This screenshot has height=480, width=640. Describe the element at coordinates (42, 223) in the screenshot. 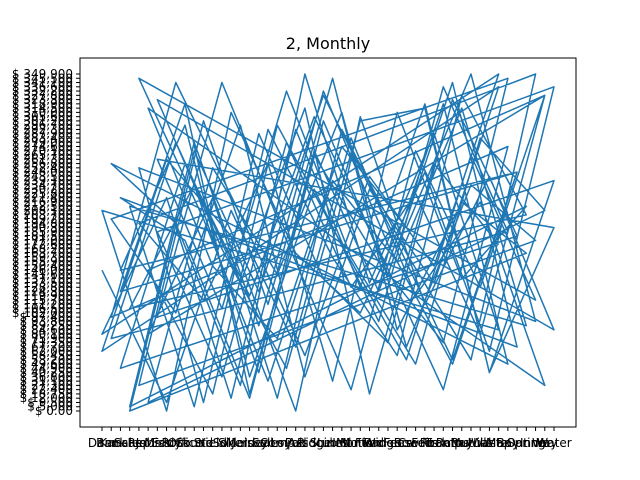

I see `y-tick-label: $ 194,800` at that location.